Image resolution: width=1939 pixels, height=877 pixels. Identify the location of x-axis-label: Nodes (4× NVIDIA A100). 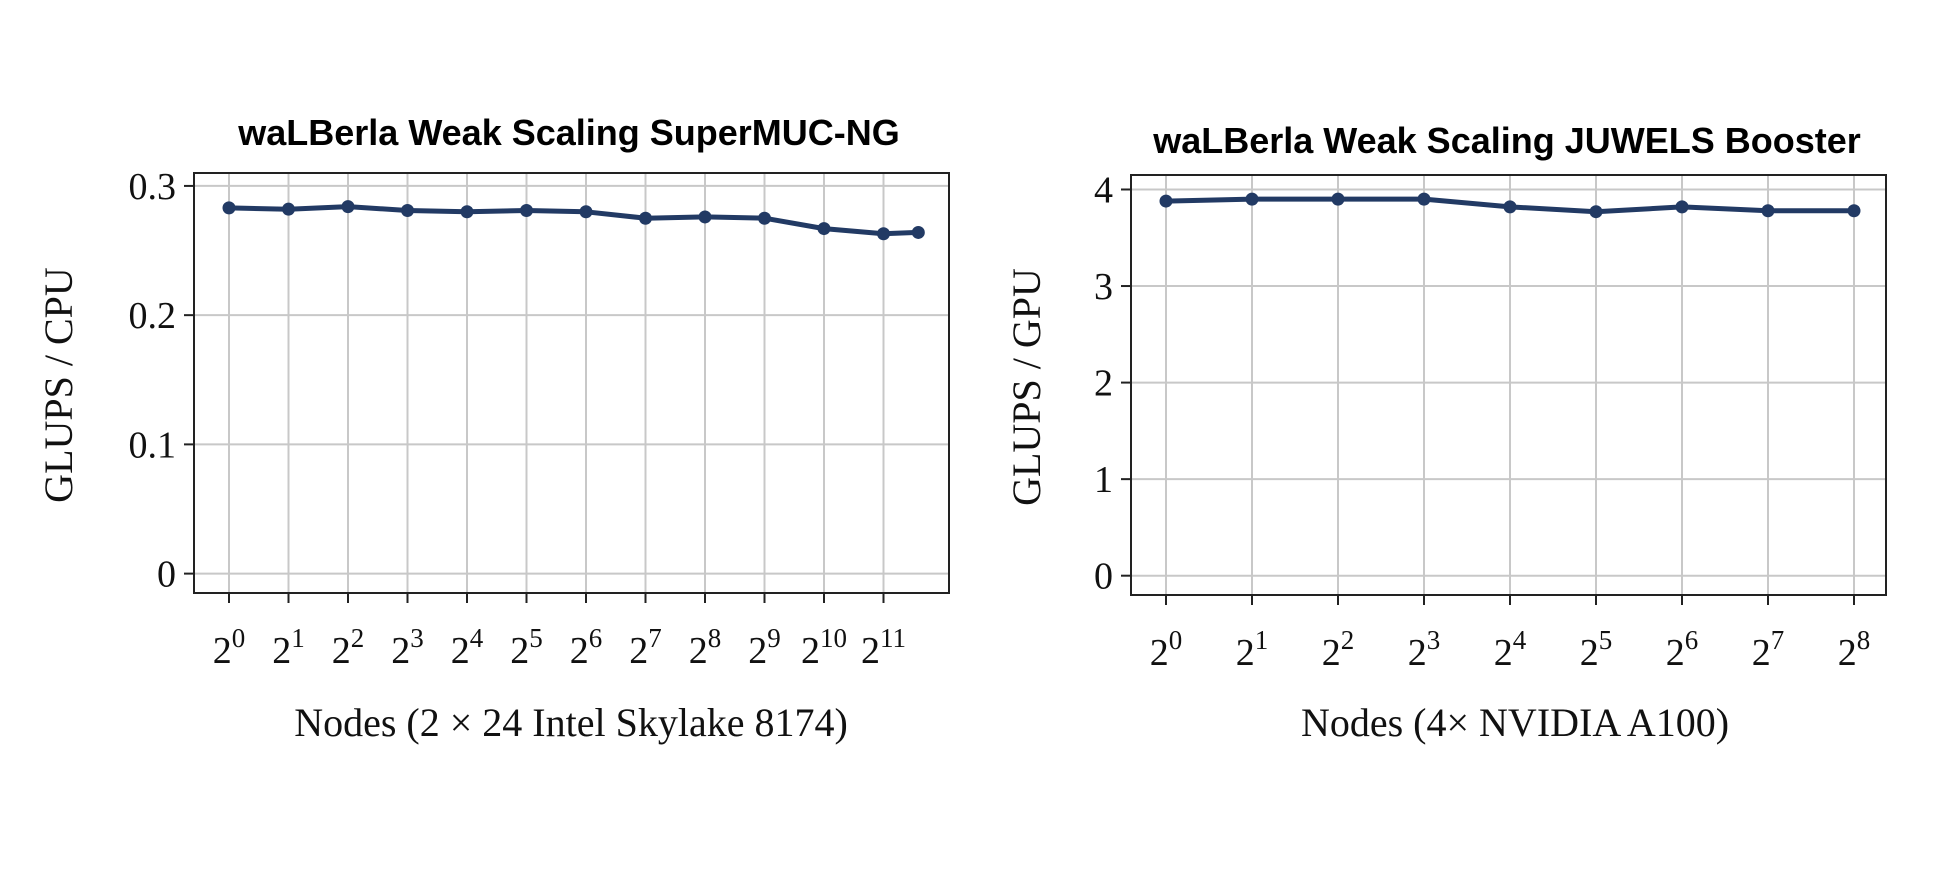
(1515, 722).